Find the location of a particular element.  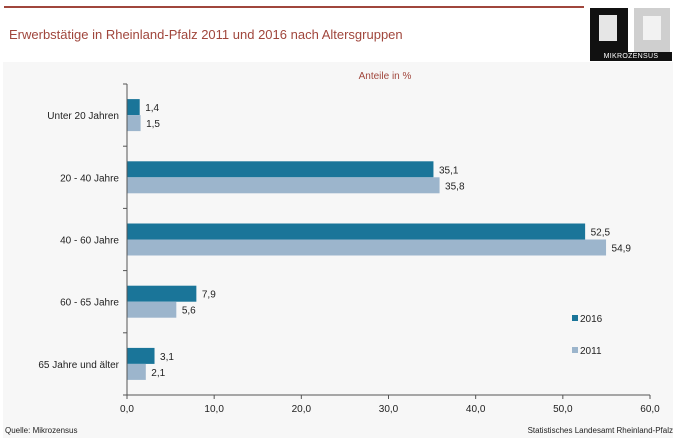

data-label: 1,4 is located at coordinates (152, 108).